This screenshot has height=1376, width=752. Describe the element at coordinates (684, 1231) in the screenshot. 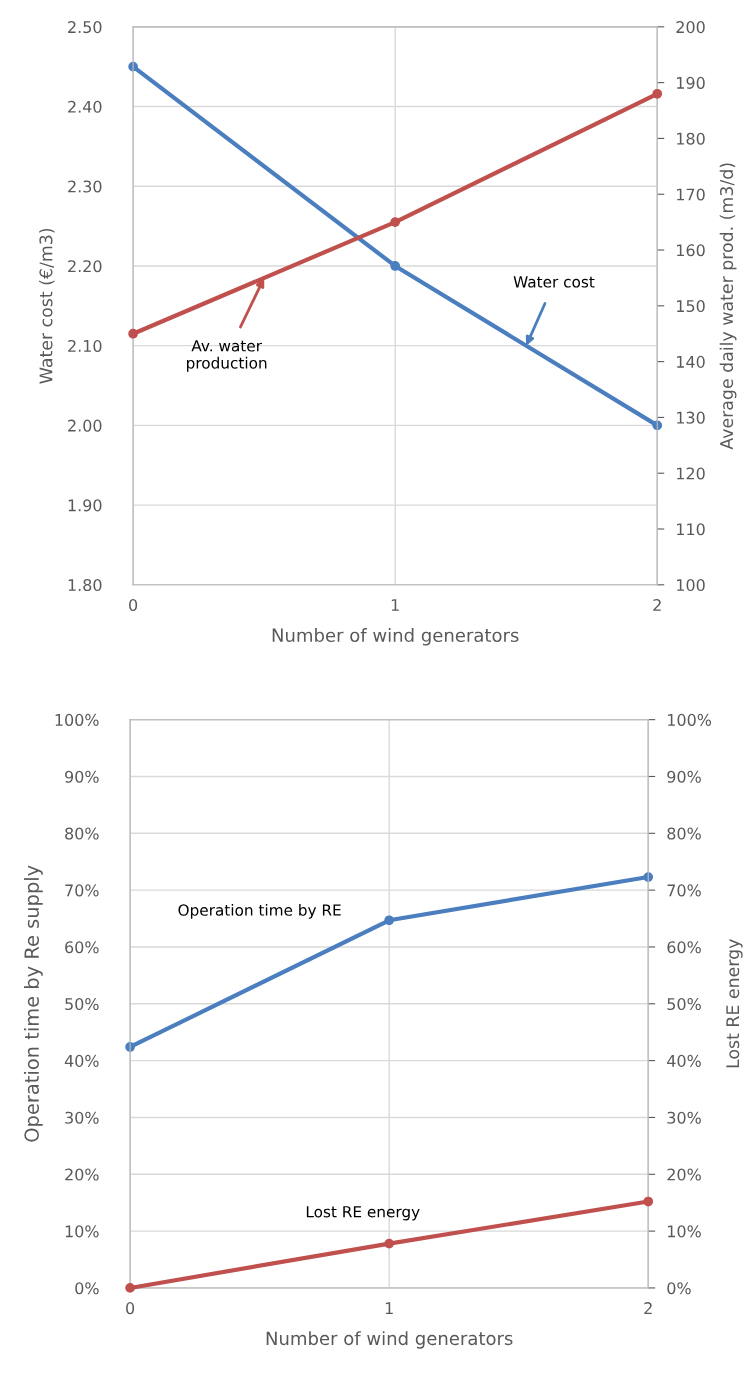

I see `y2-tick-label: 10%` at that location.